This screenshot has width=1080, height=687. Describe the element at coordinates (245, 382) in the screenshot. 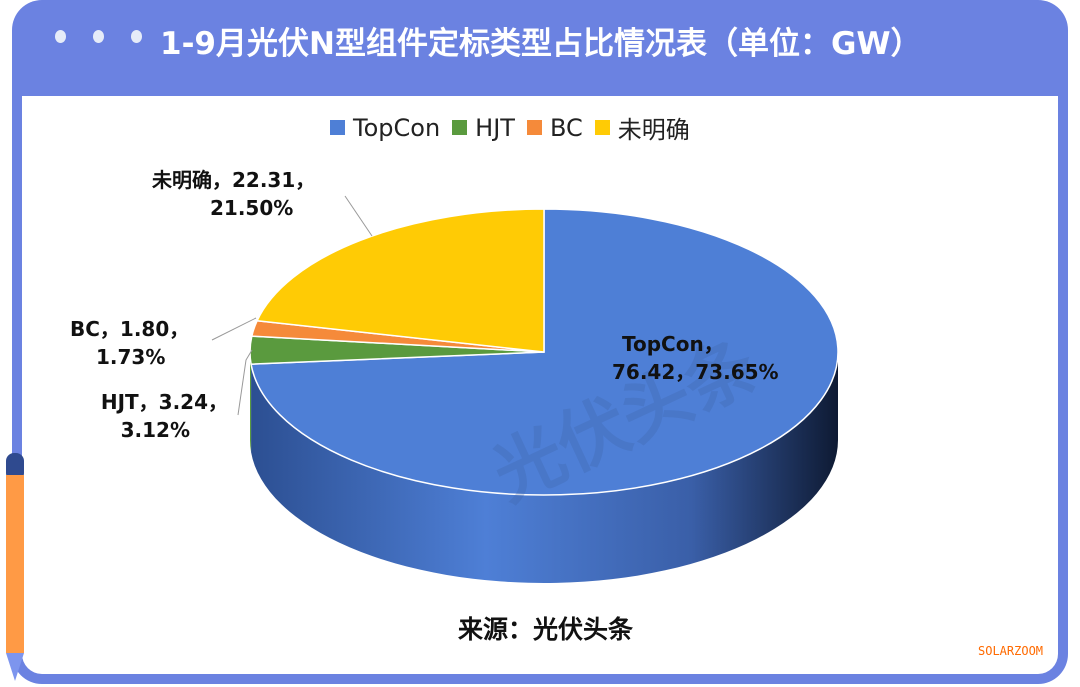

I see `leader-line-hjt` at that location.